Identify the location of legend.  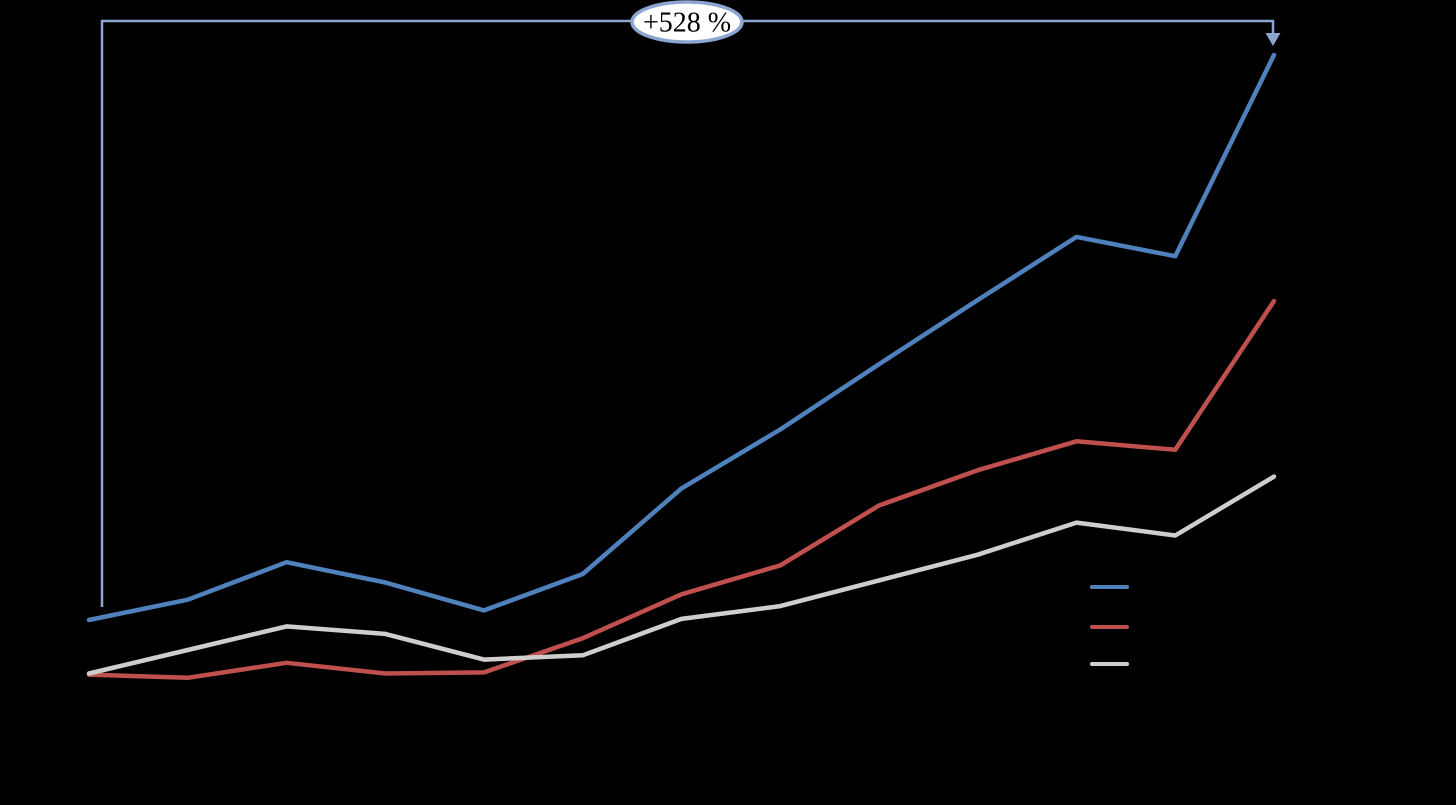
(1109, 625).